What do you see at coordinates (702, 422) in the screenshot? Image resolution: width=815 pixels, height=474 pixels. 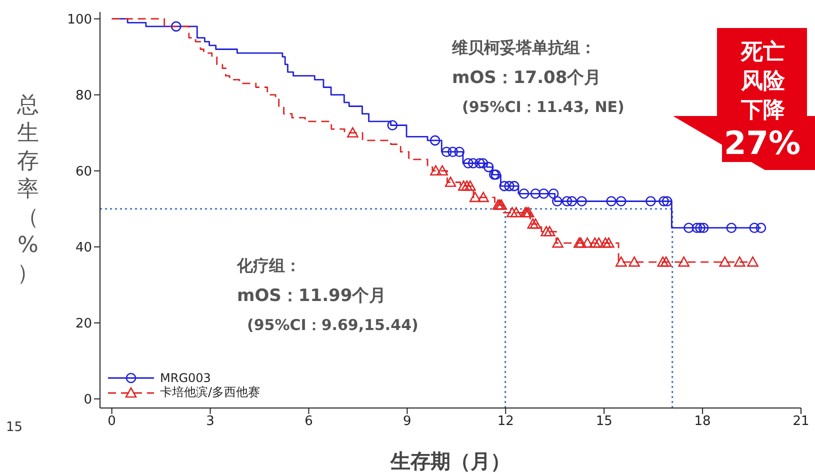 I see `x-tick-label: 18` at bounding box center [702, 422].